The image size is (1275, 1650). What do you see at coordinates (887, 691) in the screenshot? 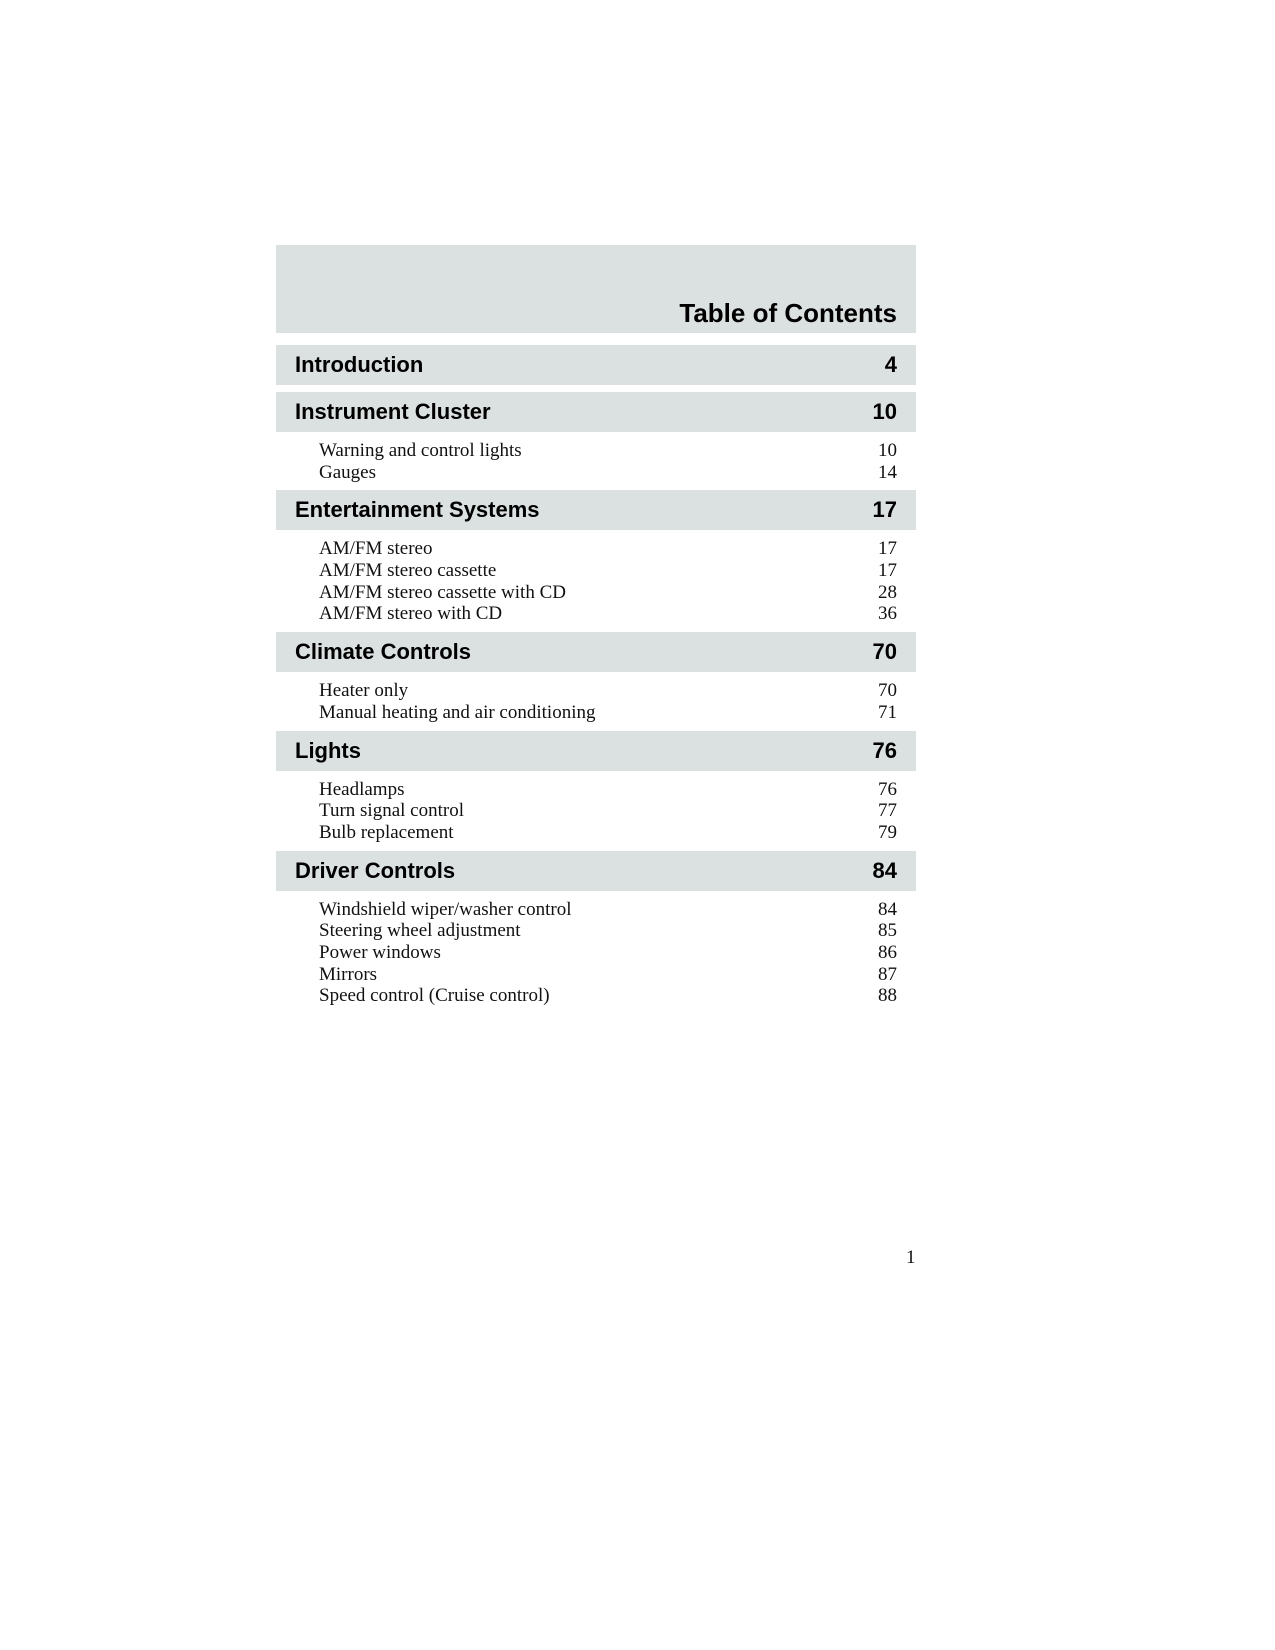
I see `entry-page: 70` at bounding box center [887, 691].